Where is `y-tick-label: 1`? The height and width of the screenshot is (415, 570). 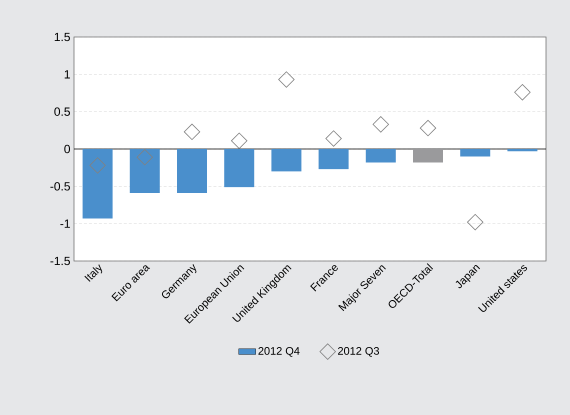 y-tick-label: 1 is located at coordinates (67, 74).